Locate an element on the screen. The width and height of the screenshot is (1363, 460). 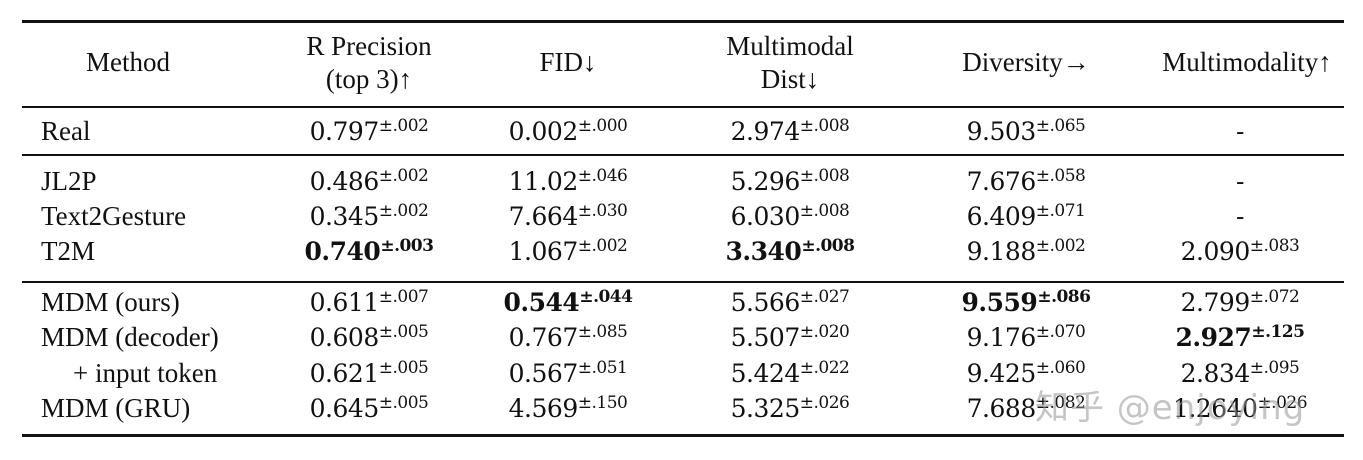
std-dev: ±.020 is located at coordinates (824, 332).